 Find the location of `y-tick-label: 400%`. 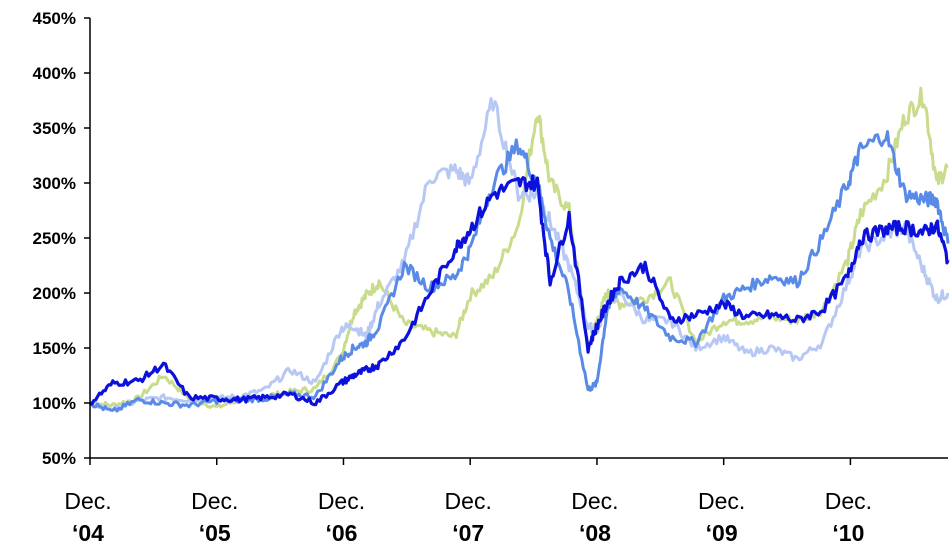

y-tick-label: 400% is located at coordinates (54, 73).